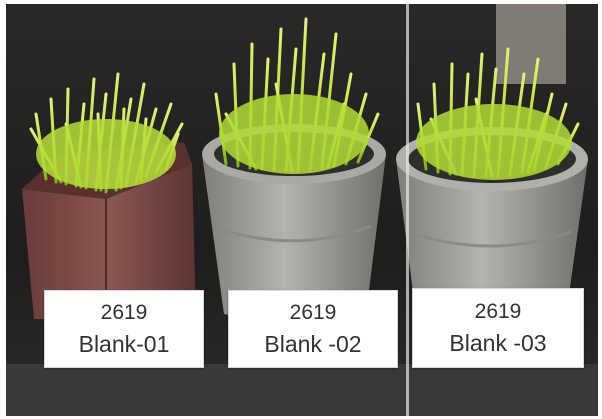  Describe the element at coordinates (106, 154) in the screenshot. I see `grass-1-mass` at that location.